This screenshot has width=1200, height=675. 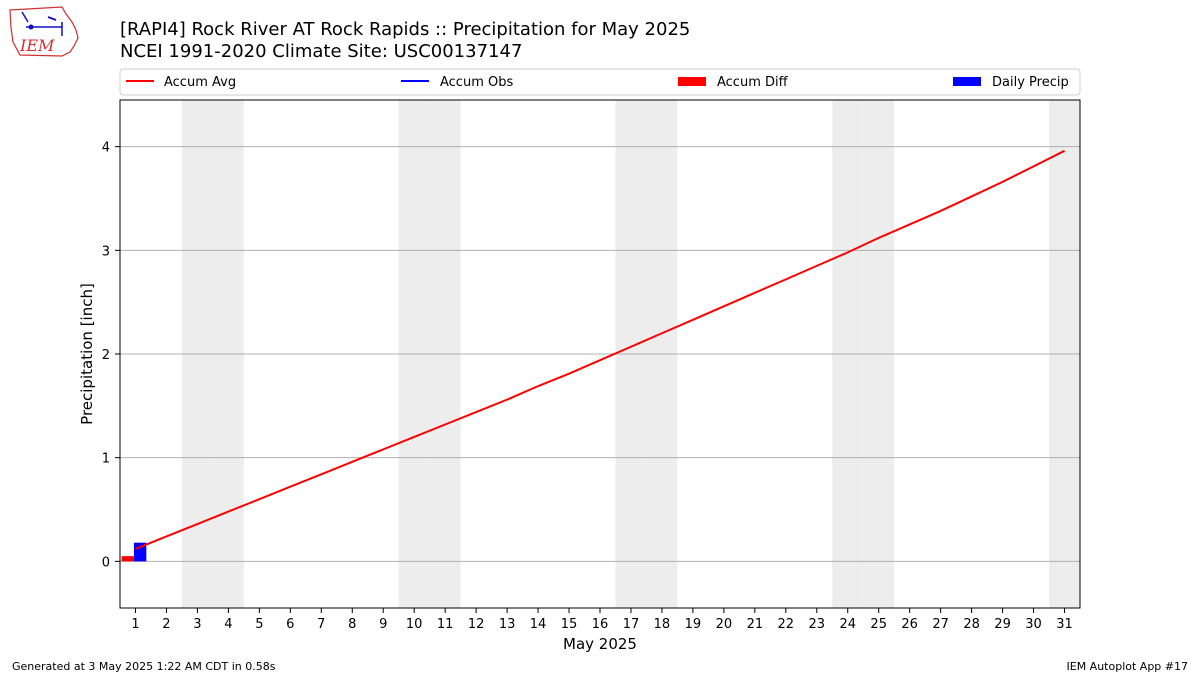 What do you see at coordinates (1002, 624) in the screenshot?
I see `x-tick-label: 29` at bounding box center [1002, 624].